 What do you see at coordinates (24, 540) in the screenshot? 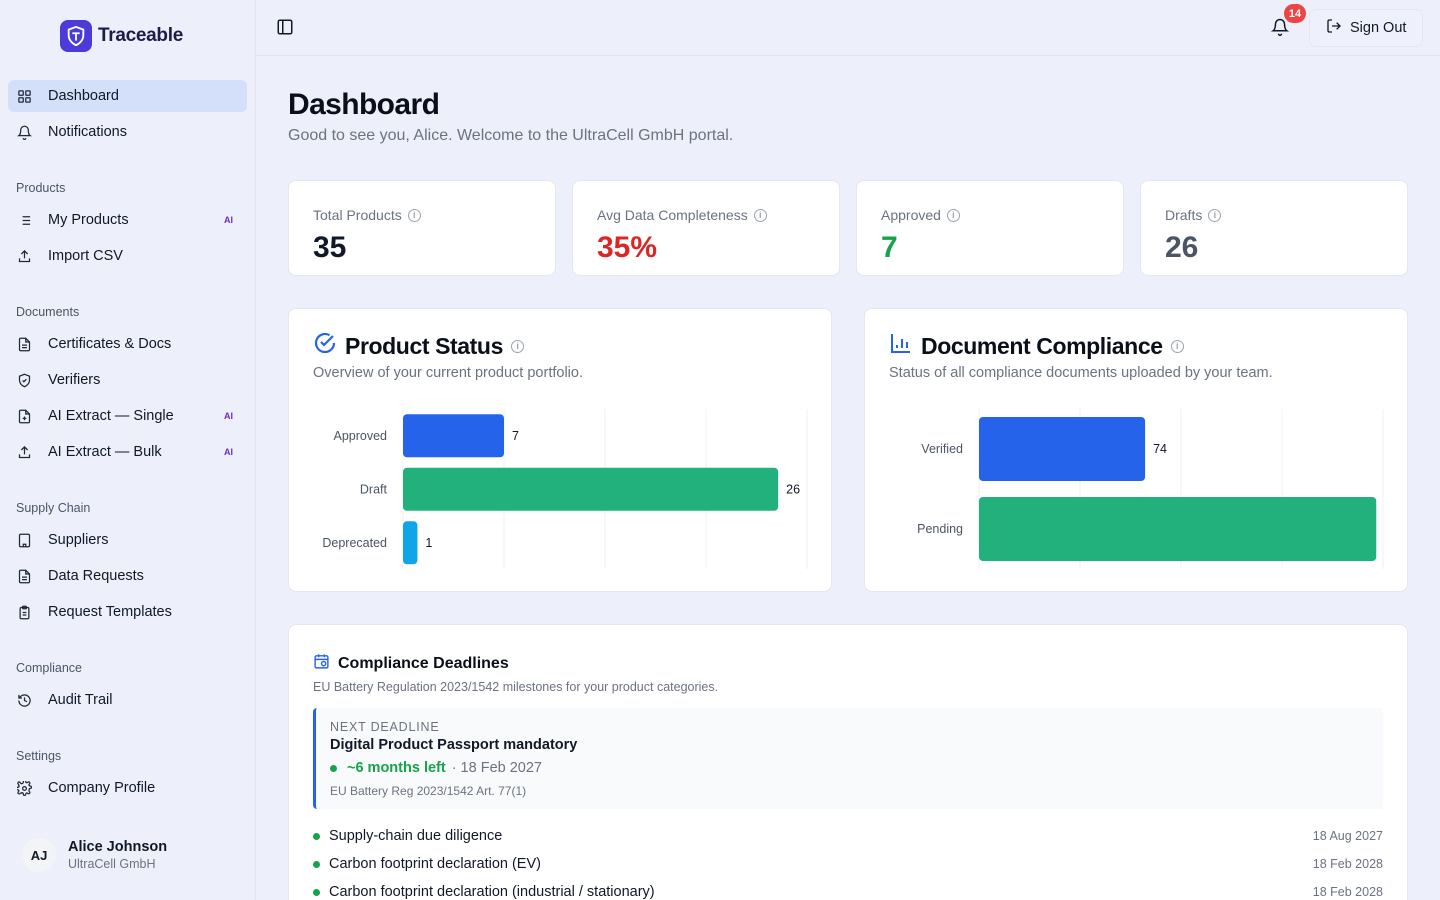
I see `building-icon` at bounding box center [24, 540].